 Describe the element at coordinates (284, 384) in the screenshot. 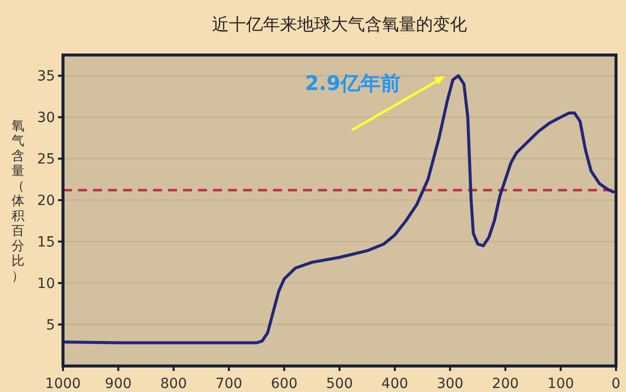

I see `x-tick-label: 600` at that location.